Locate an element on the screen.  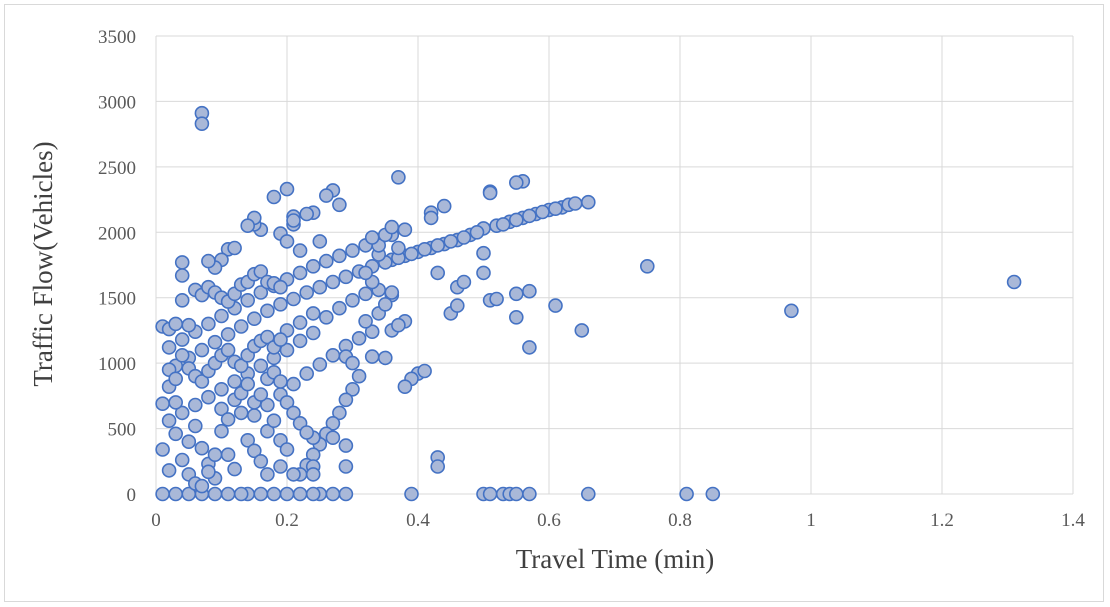
x-tick-labels: 0 0.2 0.4 0.6 0.8 1 1.2 1.4 is located at coordinates (618, 520).